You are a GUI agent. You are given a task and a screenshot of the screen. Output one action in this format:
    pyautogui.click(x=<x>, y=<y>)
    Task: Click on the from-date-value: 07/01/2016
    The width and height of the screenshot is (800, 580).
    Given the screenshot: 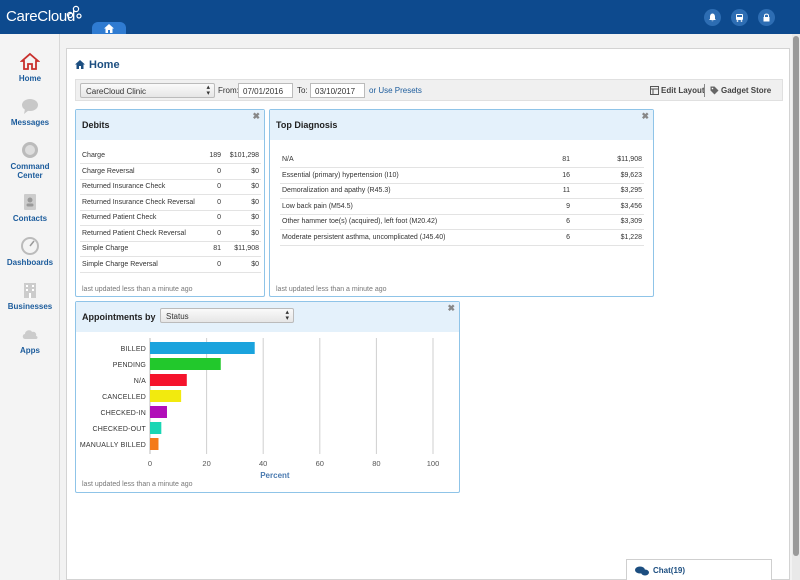 What is the action you would take?
    pyautogui.click(x=263, y=91)
    